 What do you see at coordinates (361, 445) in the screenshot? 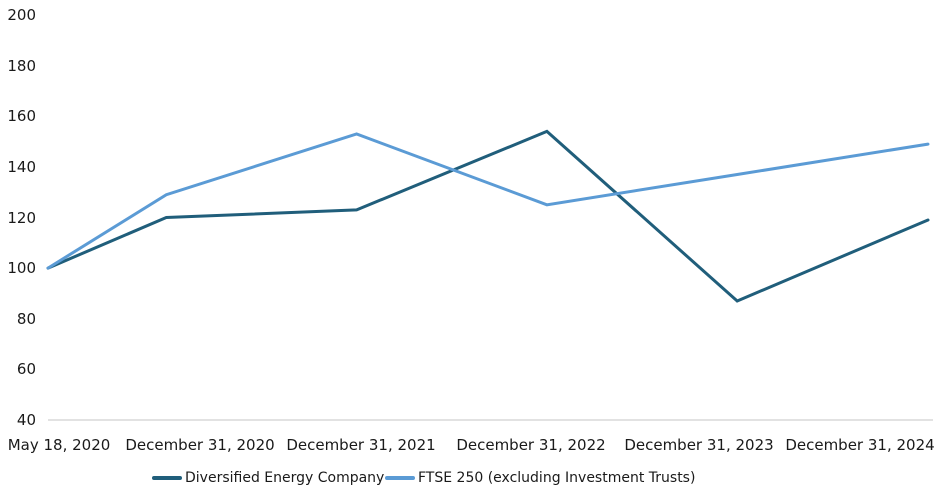
I see `x-tick-label: December 31, 2021` at bounding box center [361, 445].